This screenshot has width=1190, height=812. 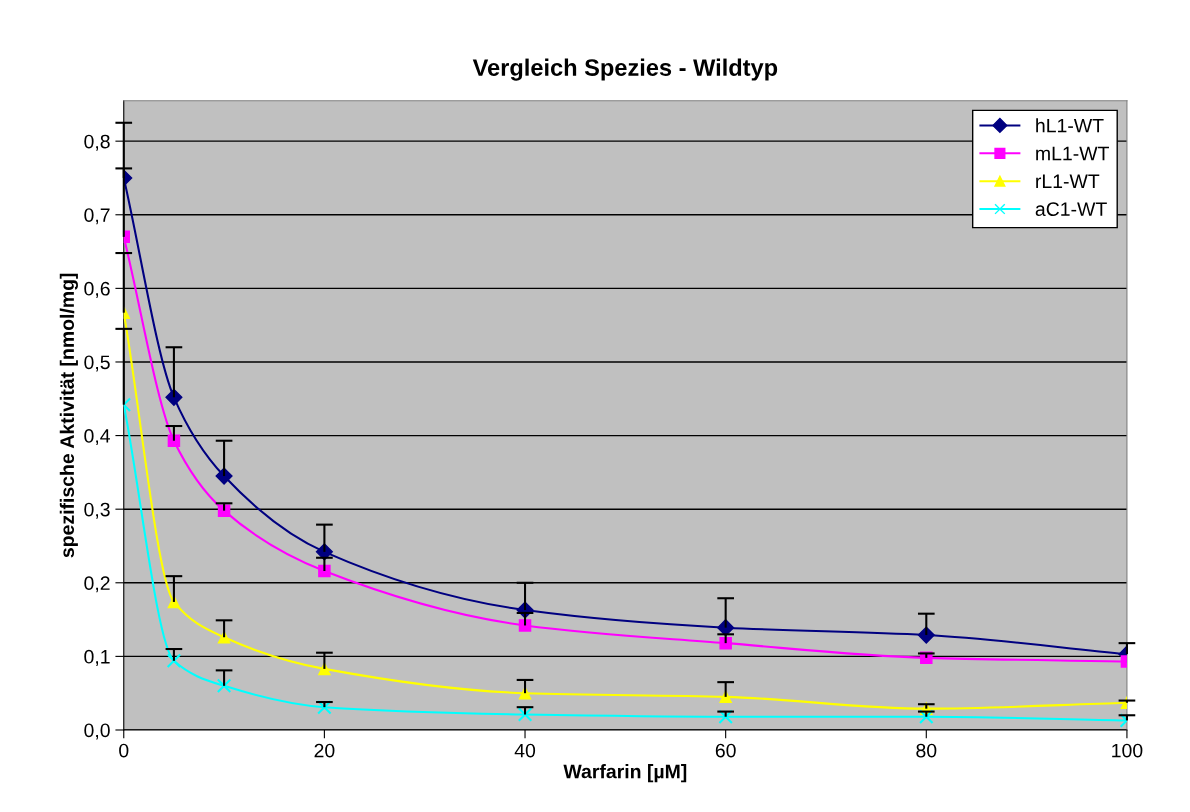 What do you see at coordinates (625, 773) in the screenshot?
I see `x-axis-title: Warfarin [µM]` at bounding box center [625, 773].